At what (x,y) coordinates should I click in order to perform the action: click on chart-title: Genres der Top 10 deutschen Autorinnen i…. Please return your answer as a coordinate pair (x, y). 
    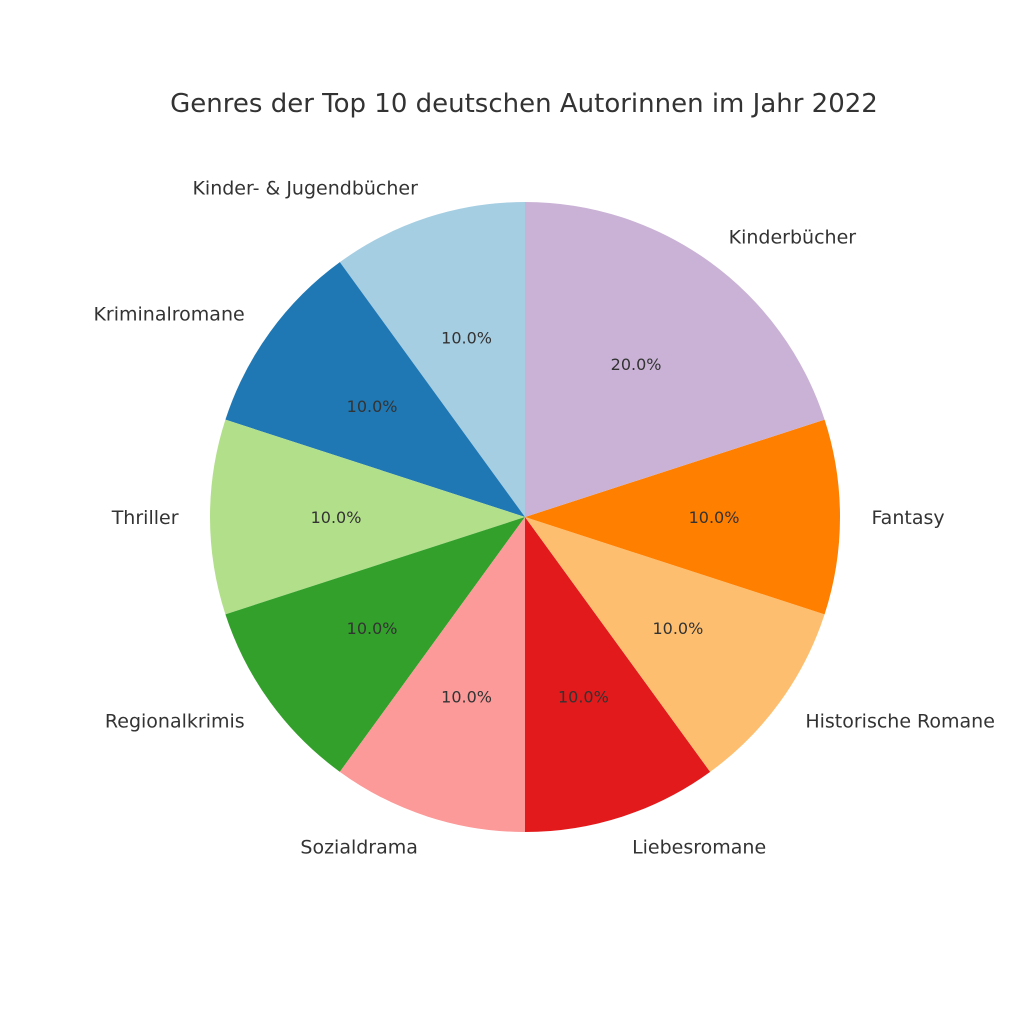
    Looking at the image, I should click on (524, 104).